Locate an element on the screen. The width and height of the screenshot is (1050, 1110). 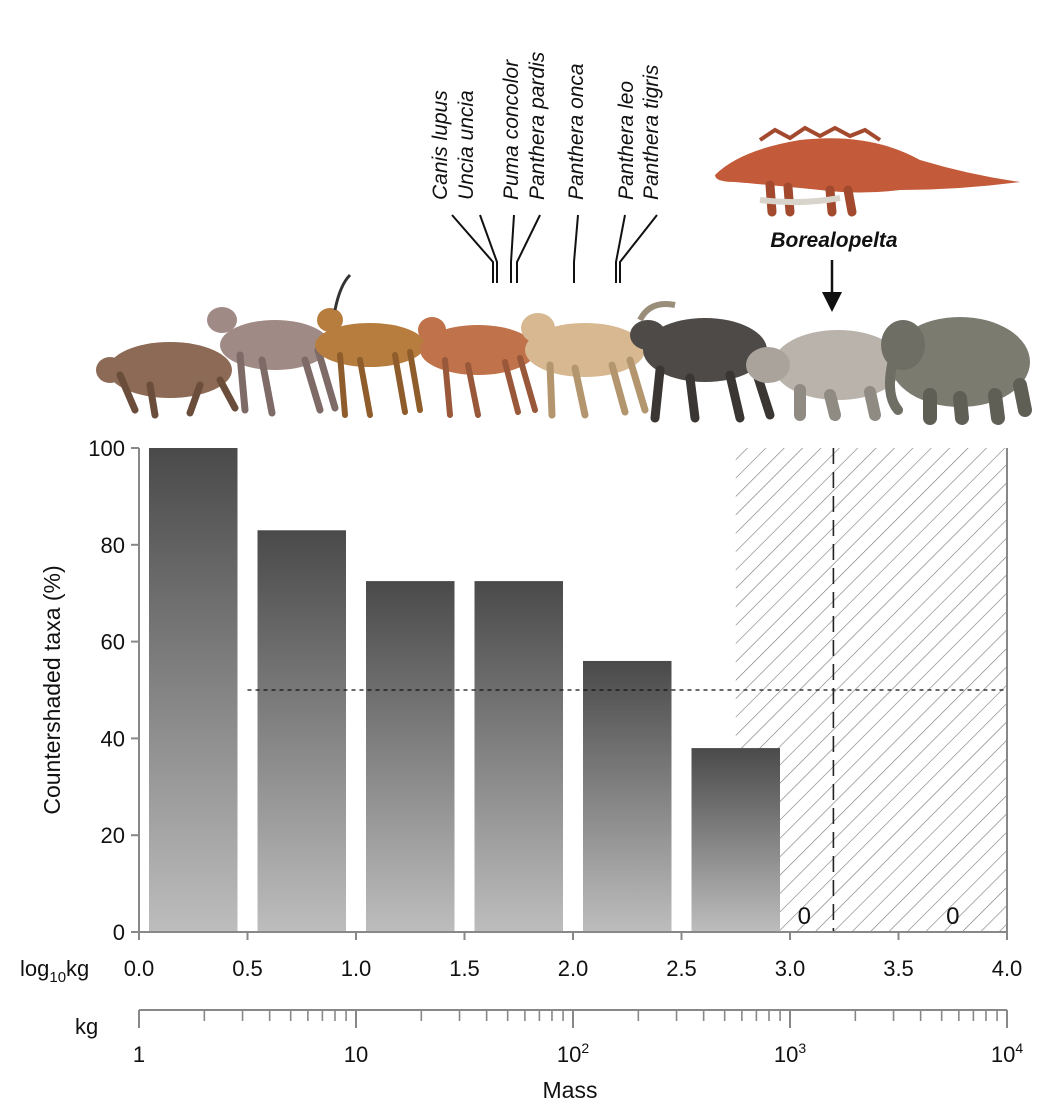
kg-tick-label: 10³ is located at coordinates (790, 1053).